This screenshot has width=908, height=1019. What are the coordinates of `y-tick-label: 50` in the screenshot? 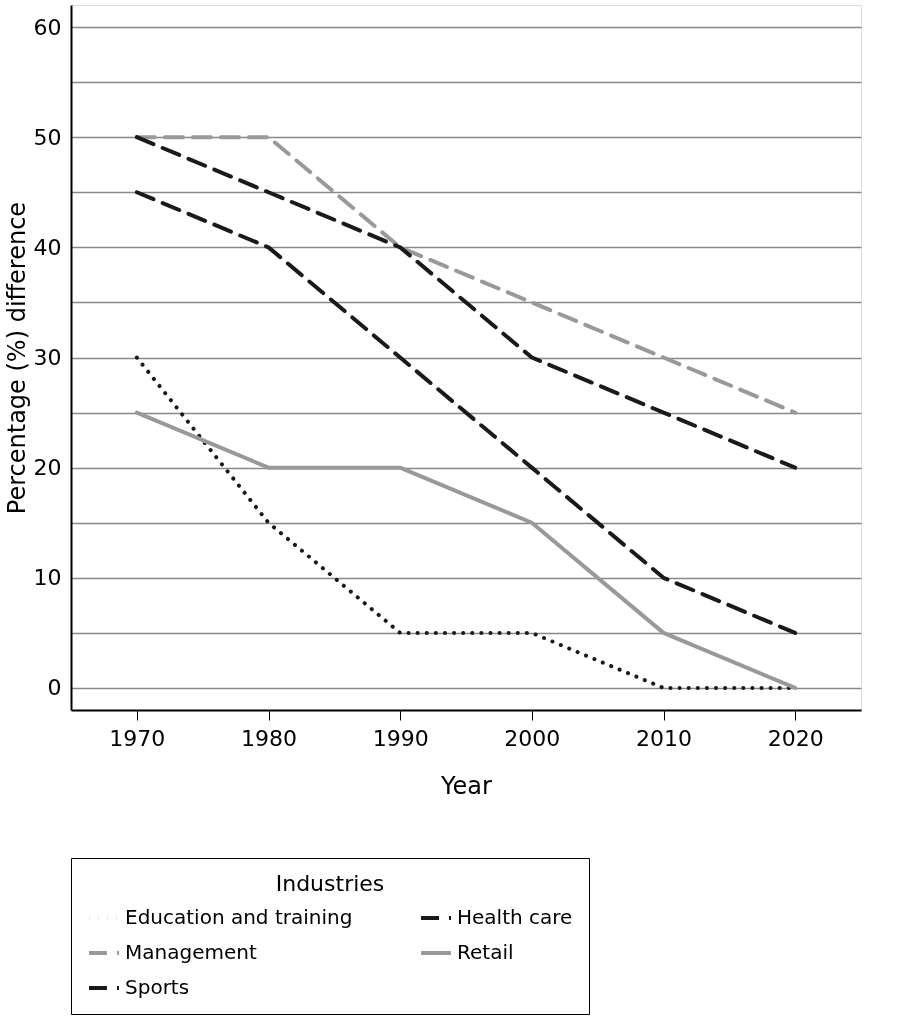 It's located at (47, 137).